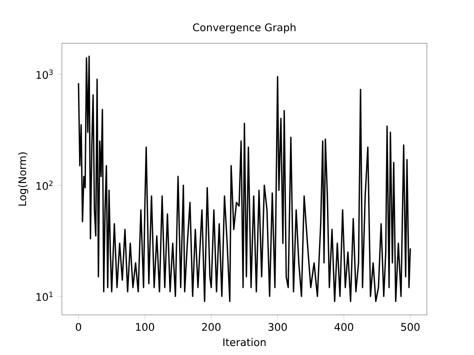 The width and height of the screenshot is (474, 355). Describe the element at coordinates (244, 342) in the screenshot. I see `x-axis-title: Iteration` at that location.